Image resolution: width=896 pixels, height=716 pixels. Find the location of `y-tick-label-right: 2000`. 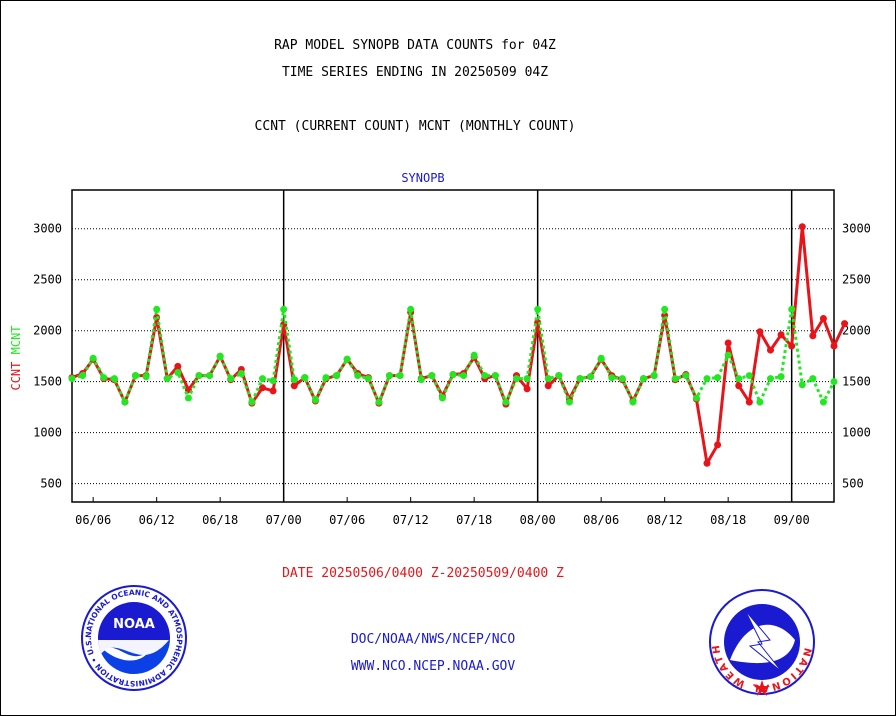

y-tick-label-right: 2000 is located at coordinates (856, 331).